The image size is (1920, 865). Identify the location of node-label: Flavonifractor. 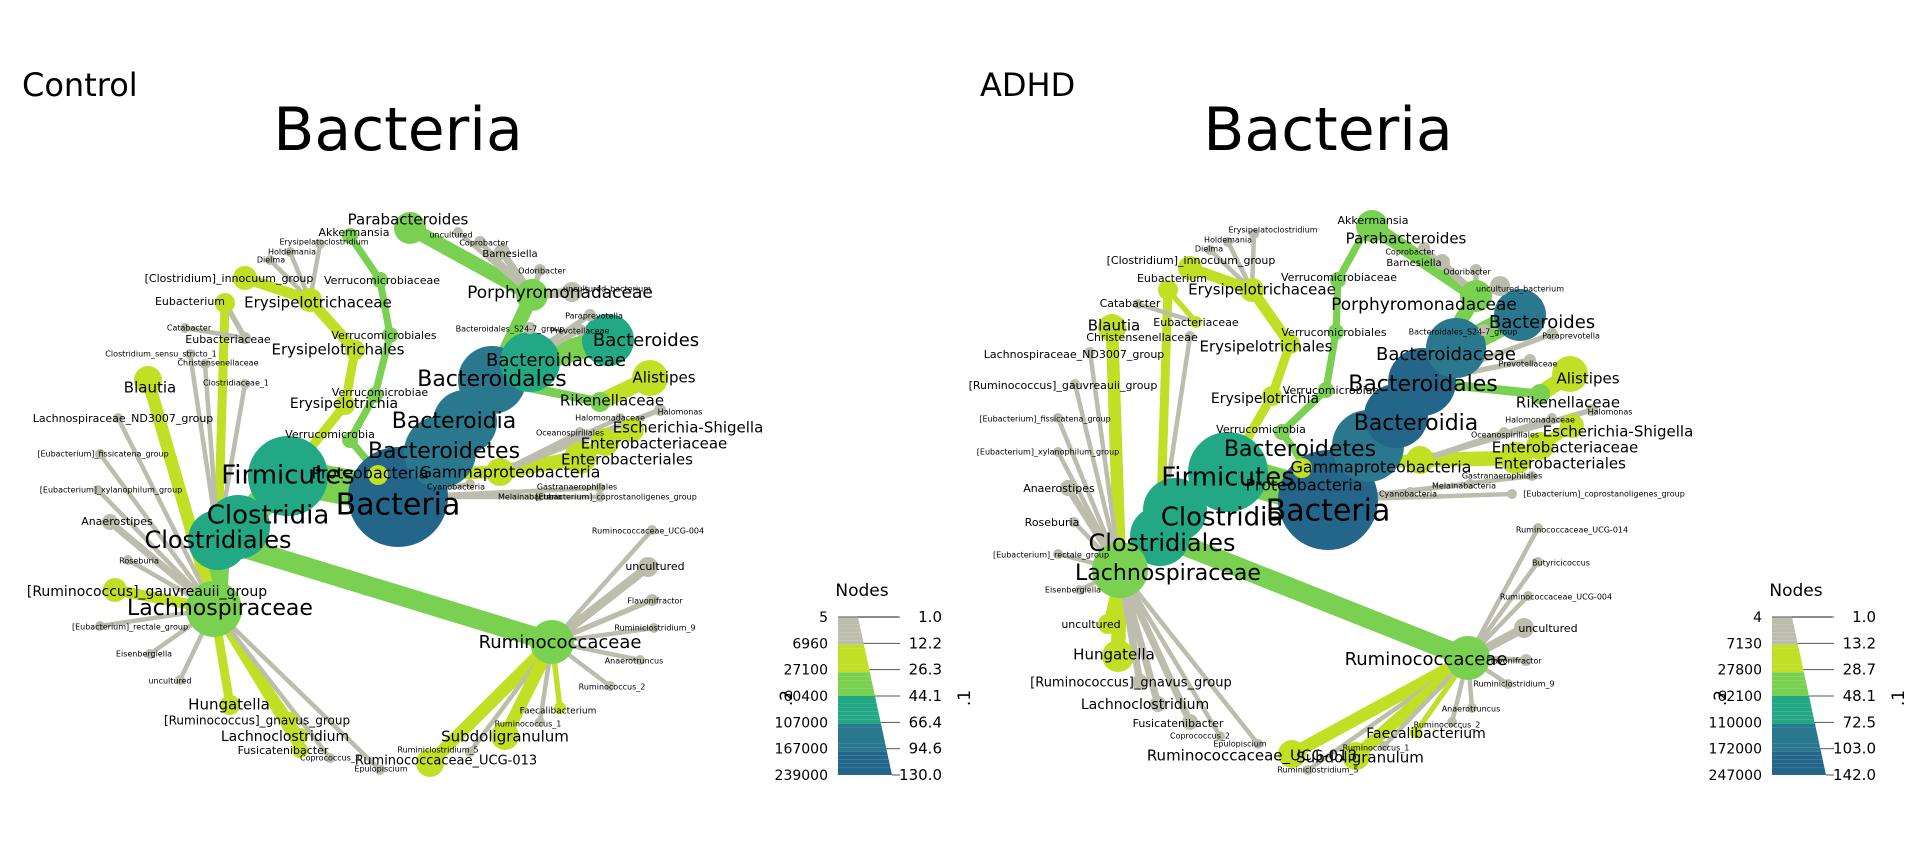
(655, 601).